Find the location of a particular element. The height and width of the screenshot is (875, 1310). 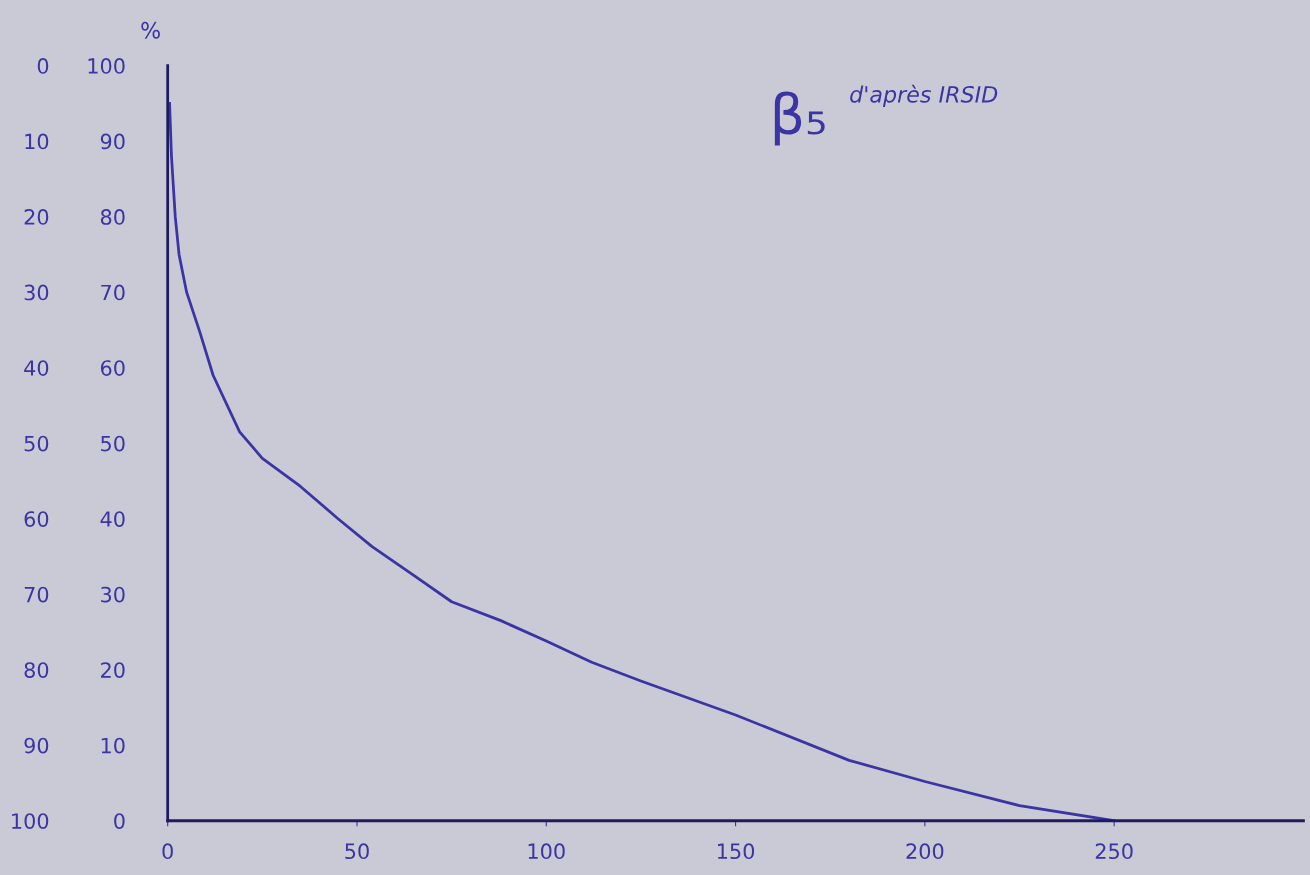

y-tick-label: 60 is located at coordinates (112, 368).